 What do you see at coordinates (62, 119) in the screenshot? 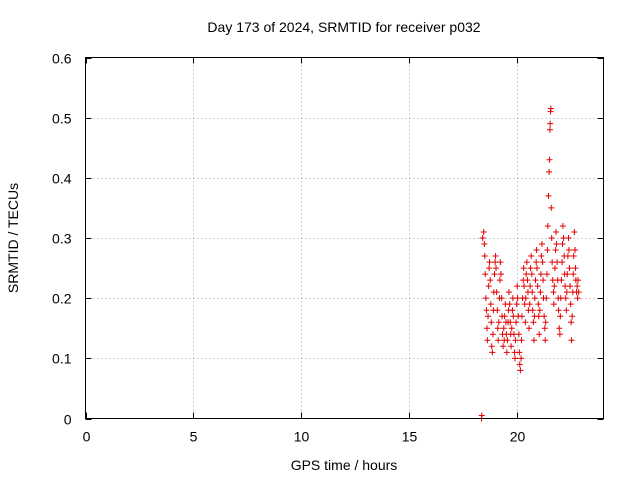
I see `y-tick-label: 0.5` at bounding box center [62, 119].